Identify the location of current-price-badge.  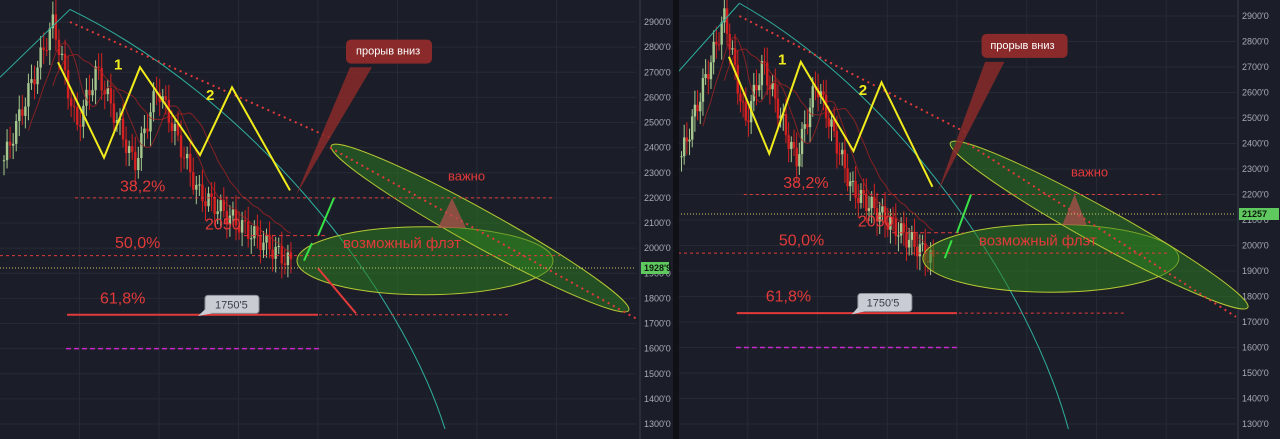
(1259, 214).